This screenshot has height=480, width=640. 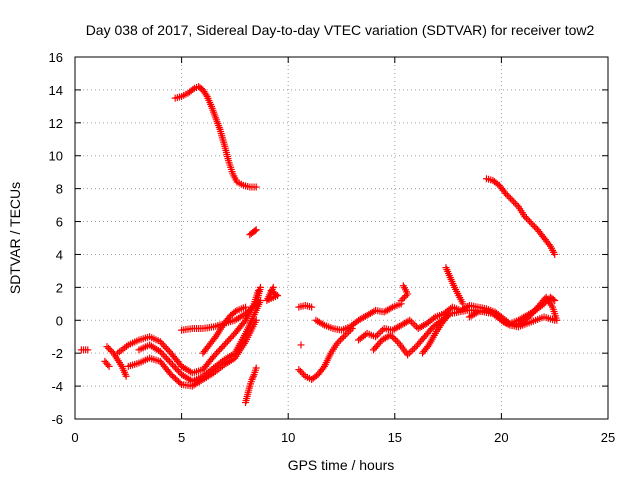 What do you see at coordinates (59, 189) in the screenshot?
I see `y-tick-label: 8` at bounding box center [59, 189].